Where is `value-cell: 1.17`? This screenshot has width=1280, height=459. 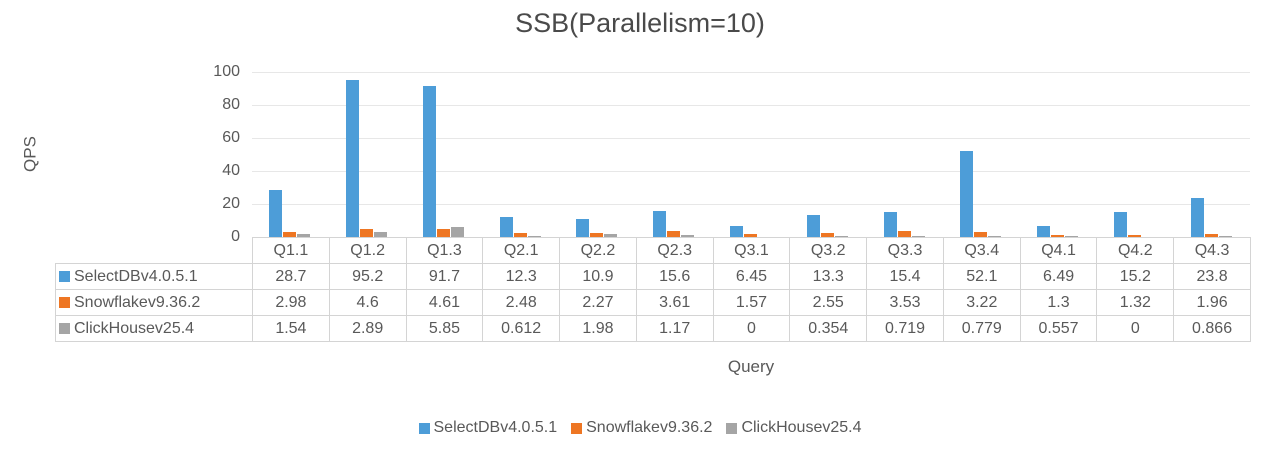
value-cell: 1.17 is located at coordinates (674, 328).